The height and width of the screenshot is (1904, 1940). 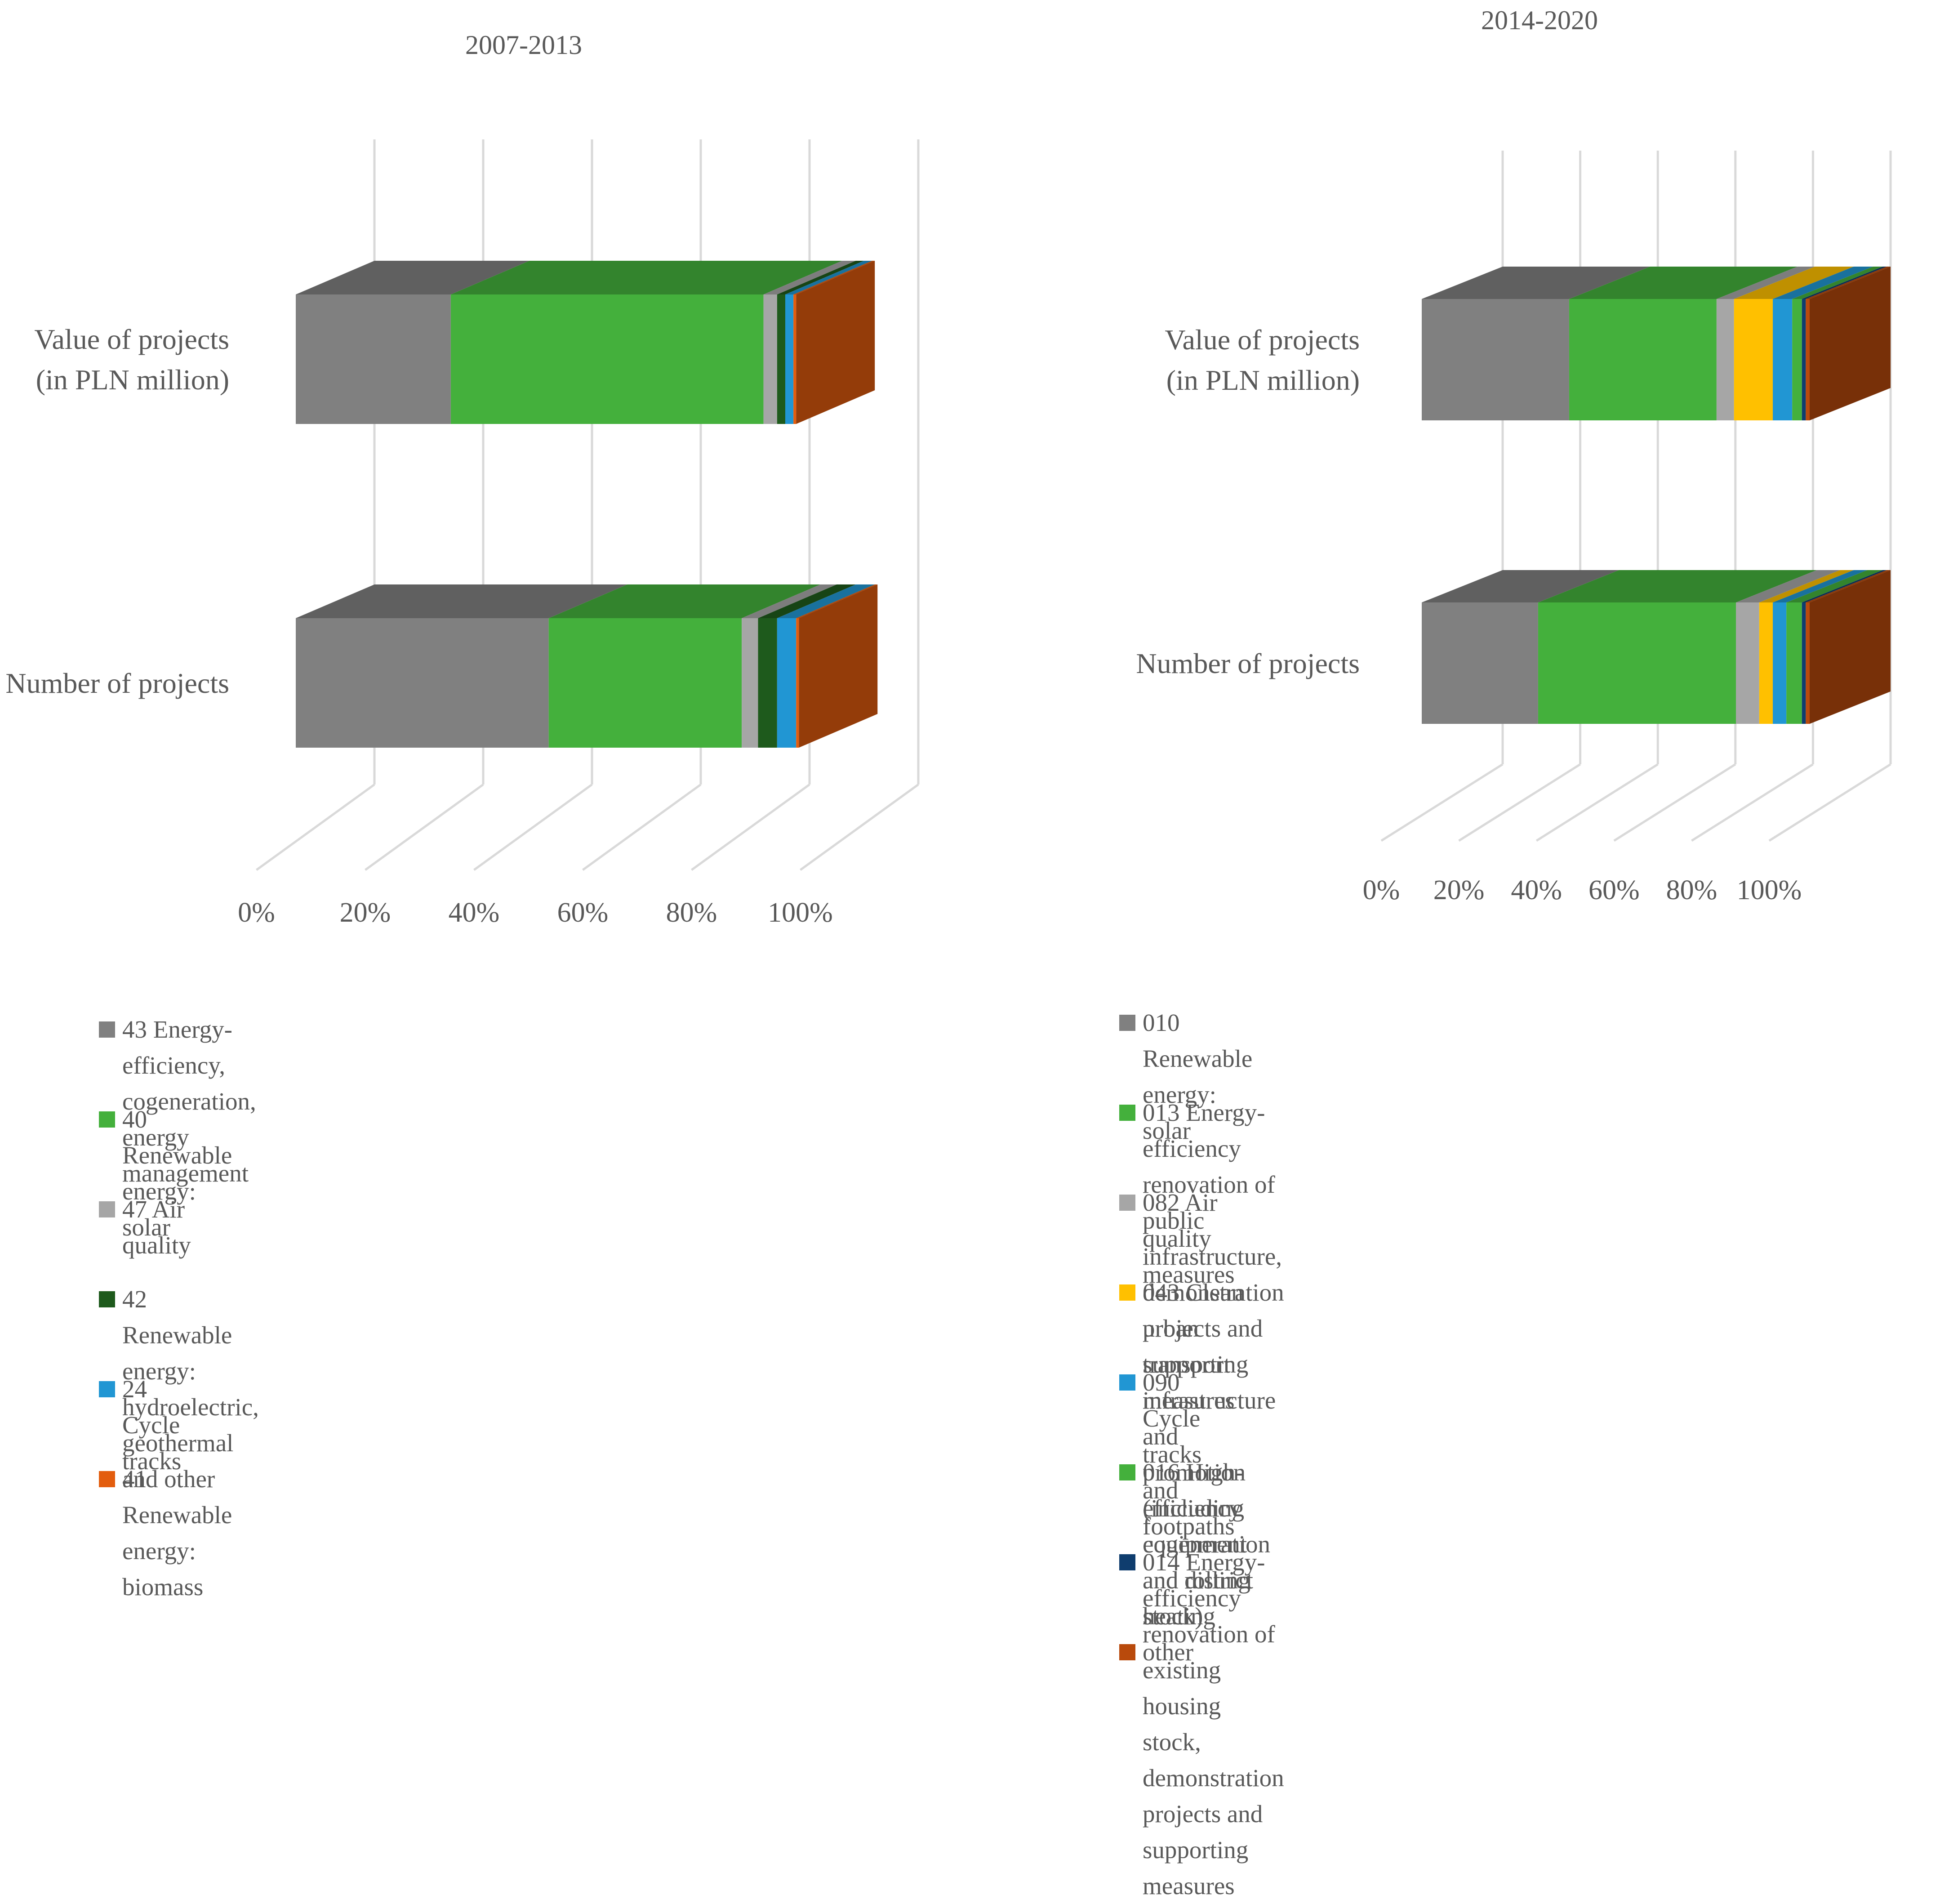 I want to click on bar-top-010-renewable-energy-solar, so click(x=1520, y=586).